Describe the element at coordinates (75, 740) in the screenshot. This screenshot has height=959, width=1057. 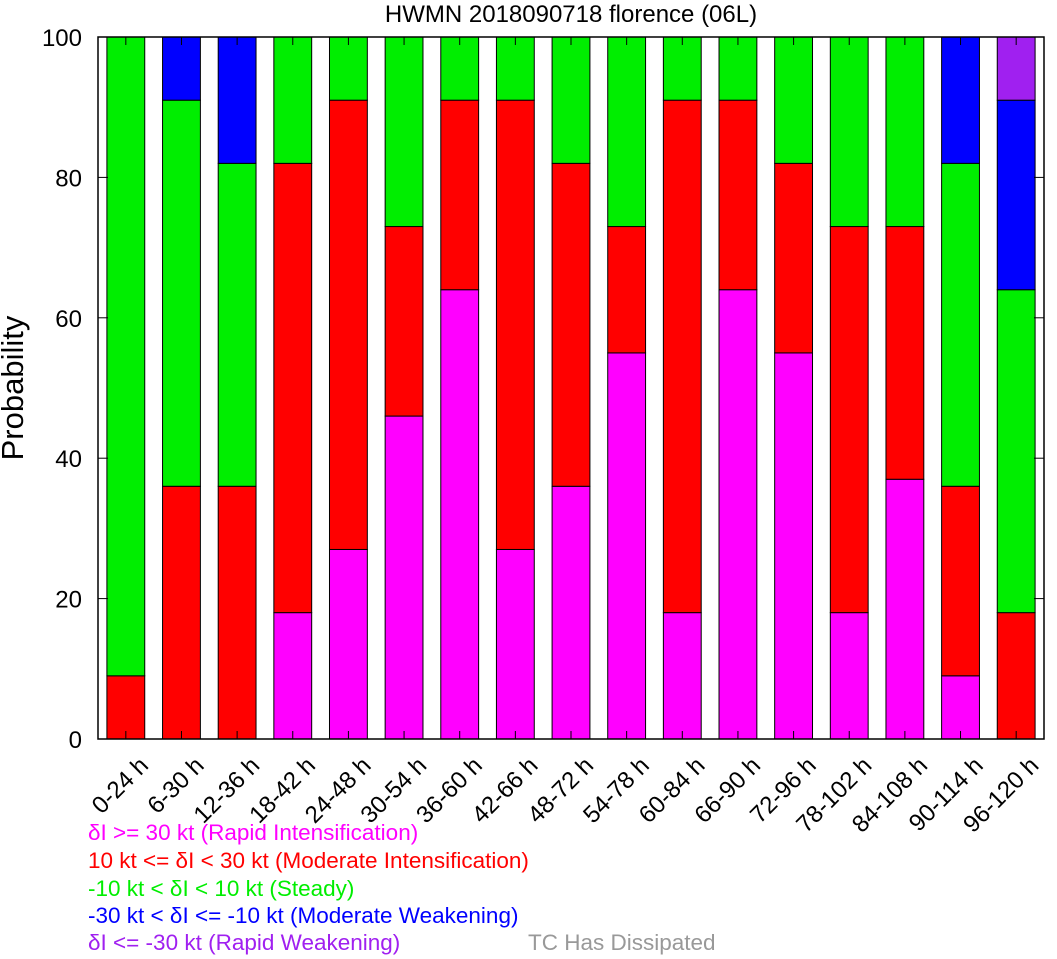
I see `y-tick-label: 0` at that location.